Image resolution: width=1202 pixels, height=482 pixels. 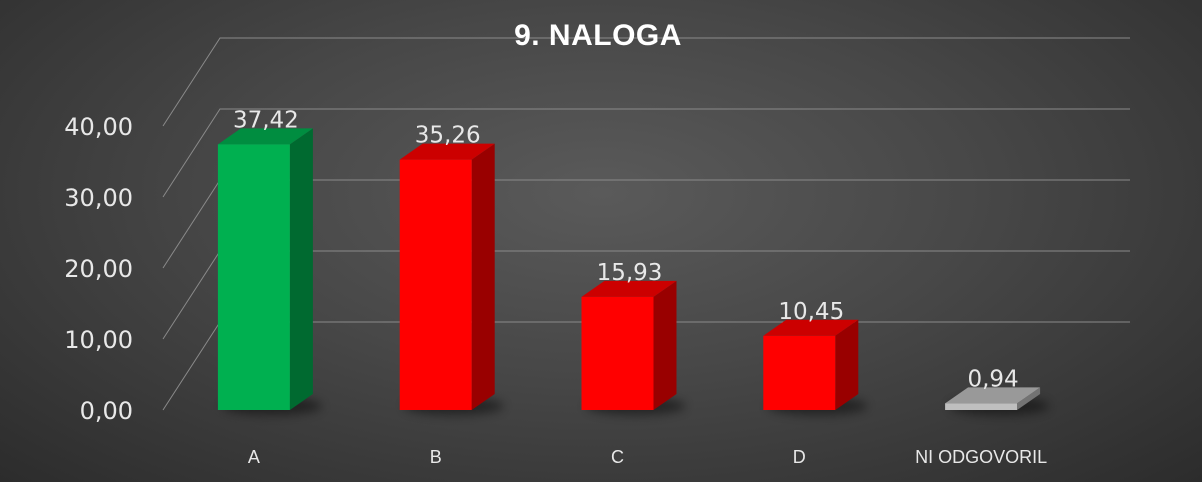 I want to click on x-tick-label: C, so click(x=617, y=457).